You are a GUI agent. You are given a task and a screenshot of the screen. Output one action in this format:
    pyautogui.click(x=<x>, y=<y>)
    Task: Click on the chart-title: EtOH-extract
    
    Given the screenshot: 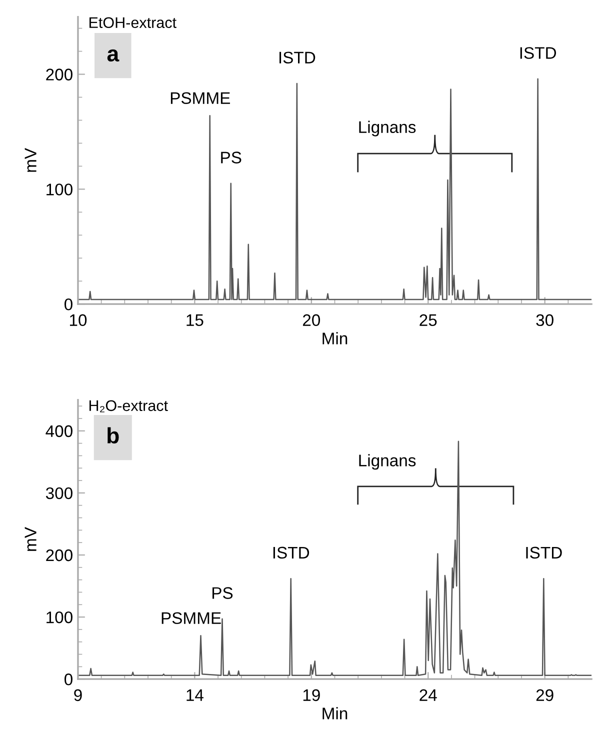 What is the action you would take?
    pyautogui.click(x=133, y=22)
    